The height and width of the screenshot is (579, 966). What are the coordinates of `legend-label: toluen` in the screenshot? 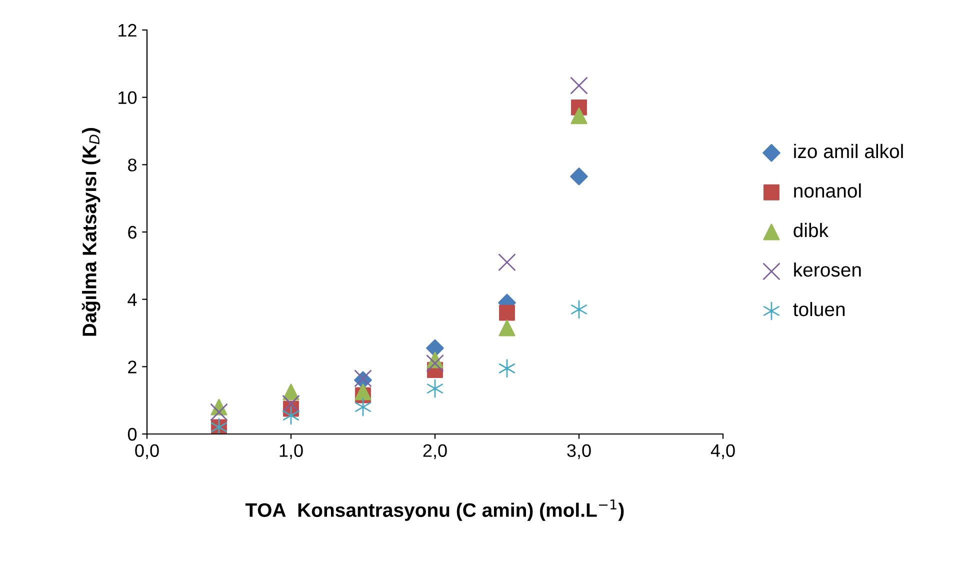 It's located at (819, 309).